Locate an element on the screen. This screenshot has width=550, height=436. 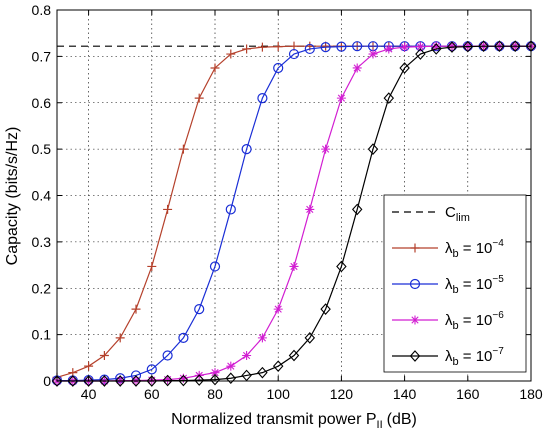
y-tick-label: 0.5 is located at coordinates (42, 149).